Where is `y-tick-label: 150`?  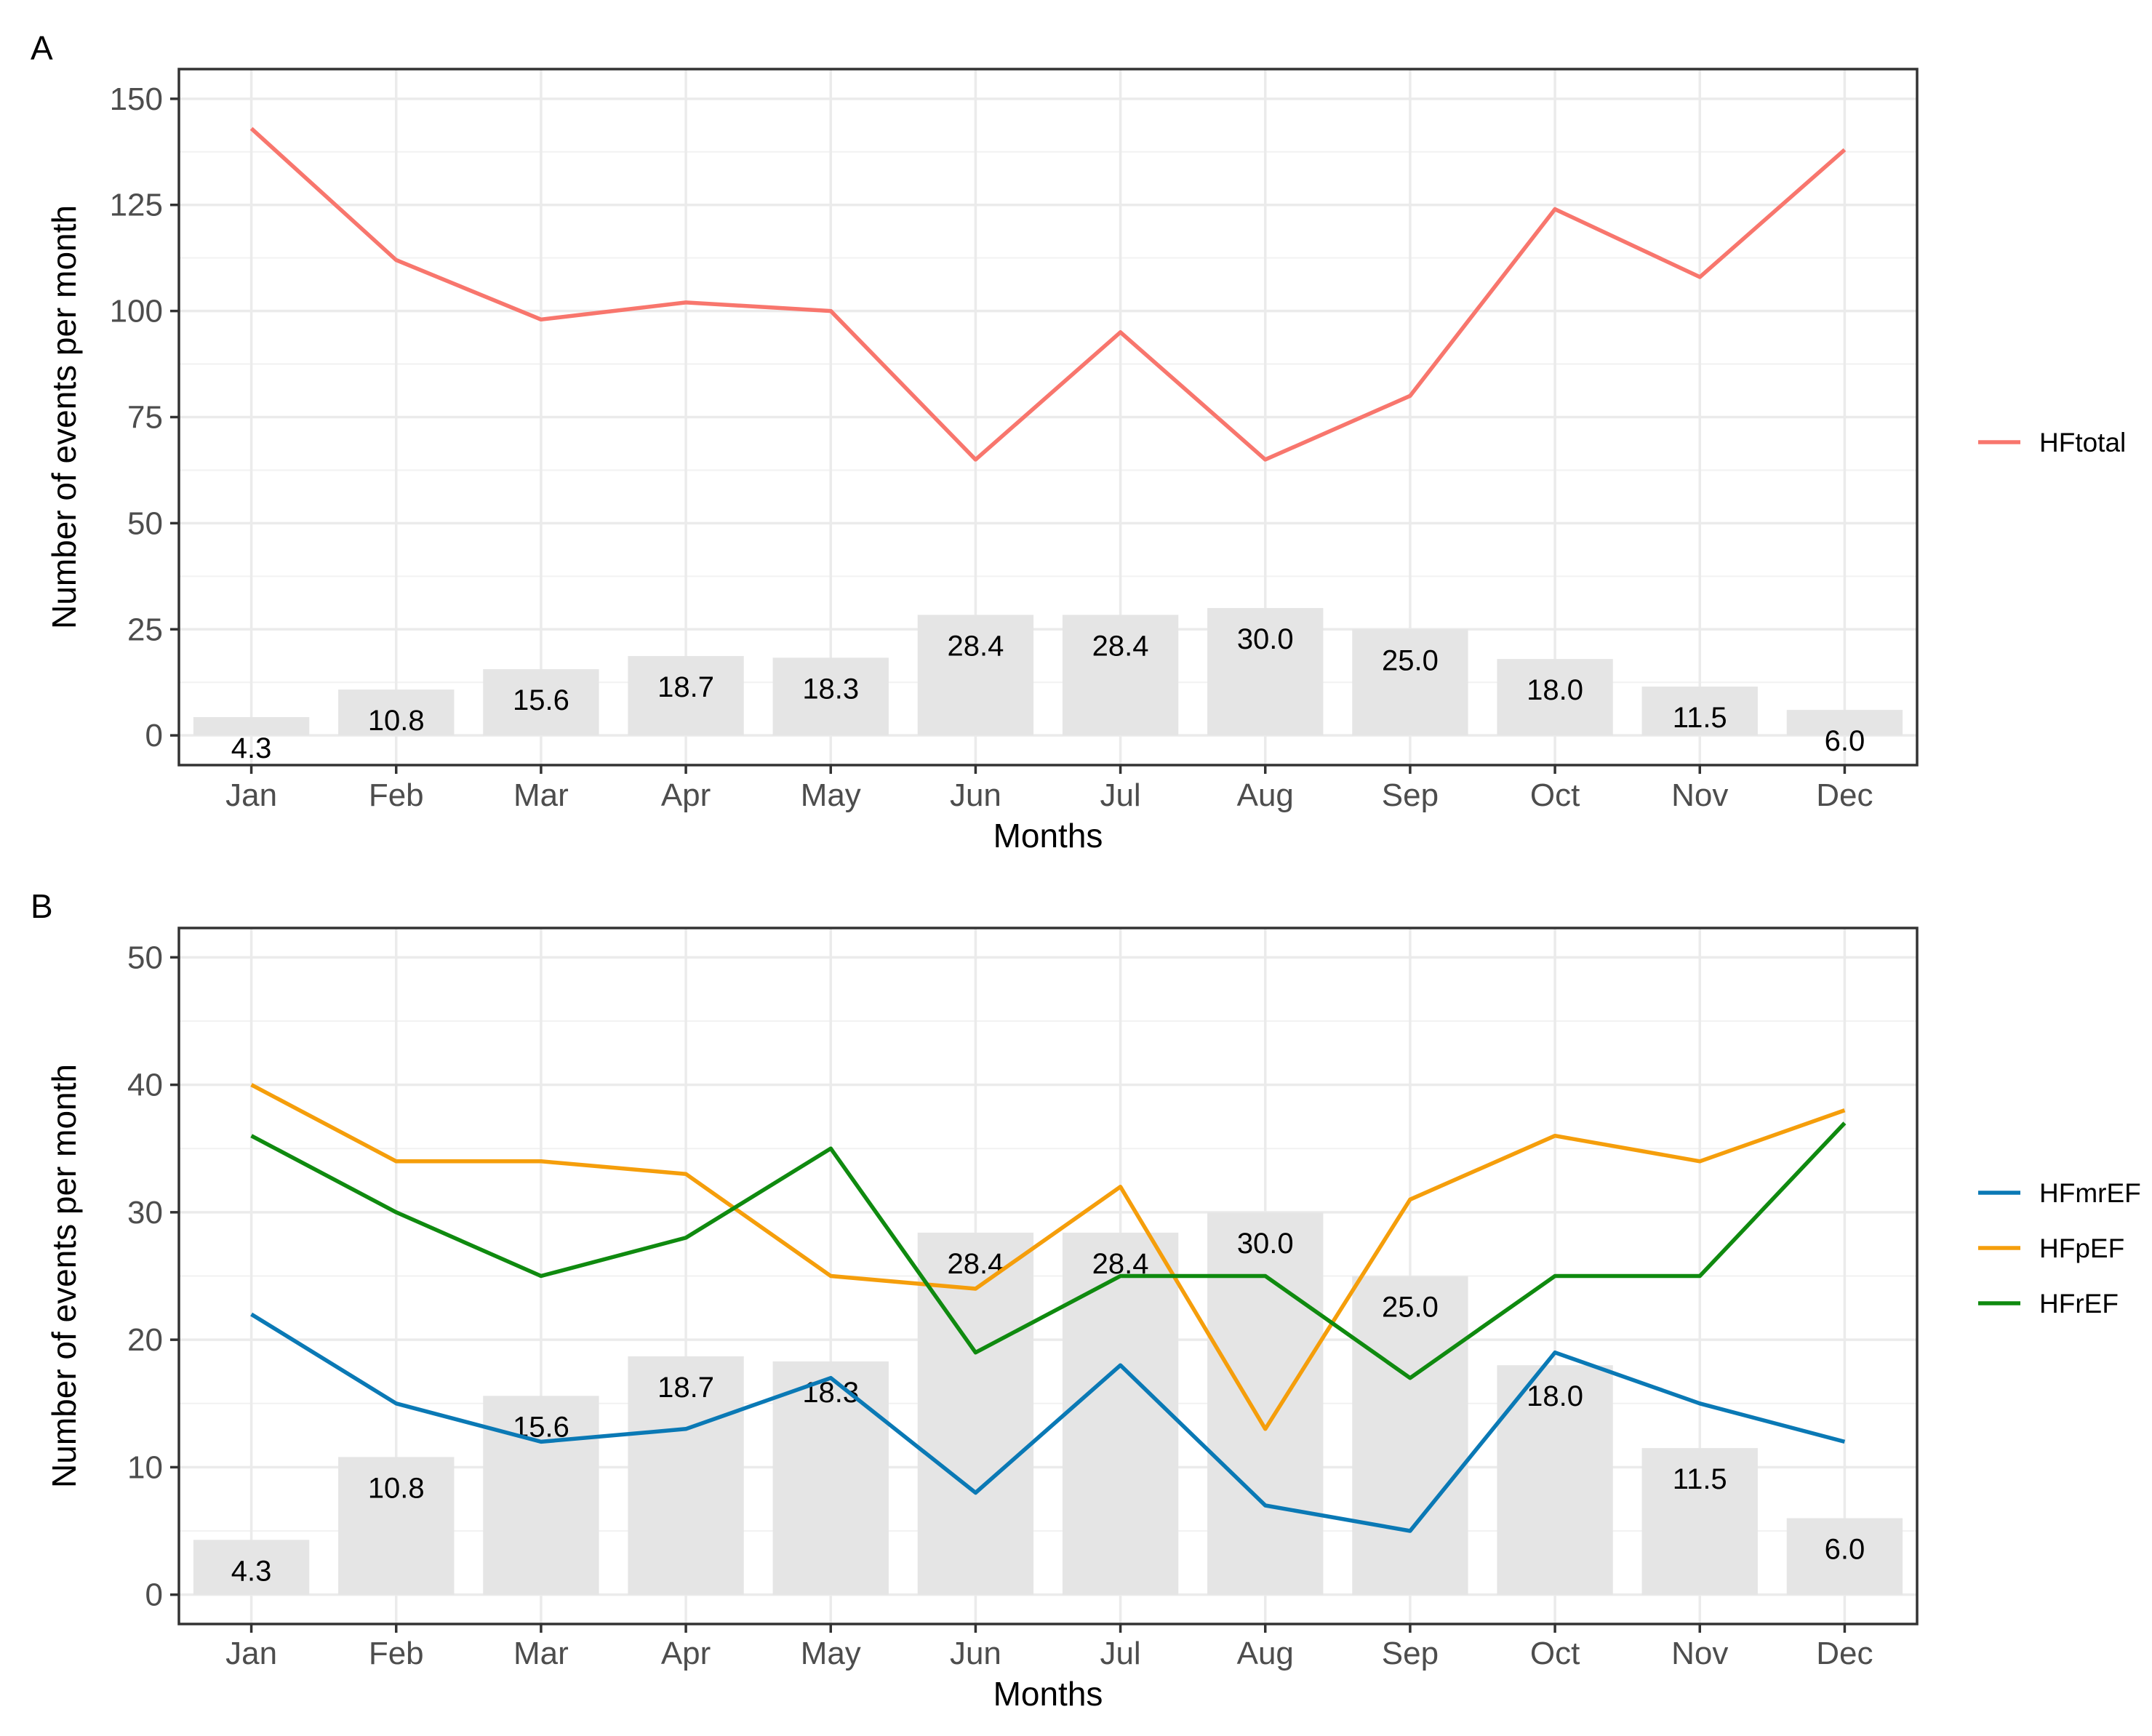 y-tick-label: 150 is located at coordinates (136, 99).